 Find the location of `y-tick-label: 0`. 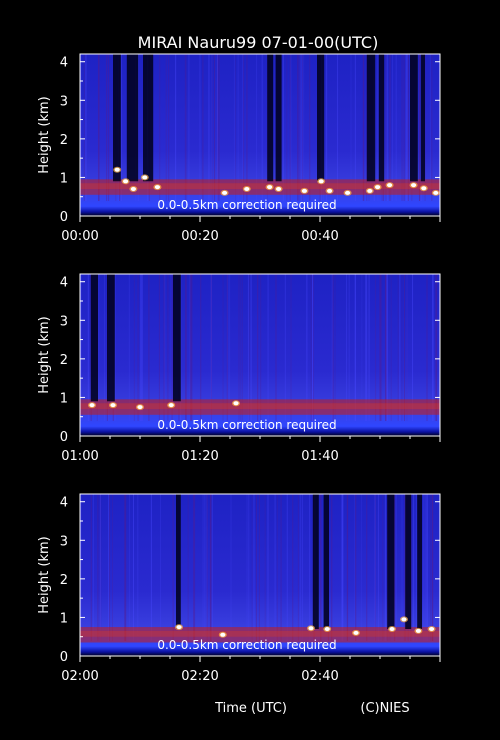

y-tick-label: 0 is located at coordinates (64, 437).